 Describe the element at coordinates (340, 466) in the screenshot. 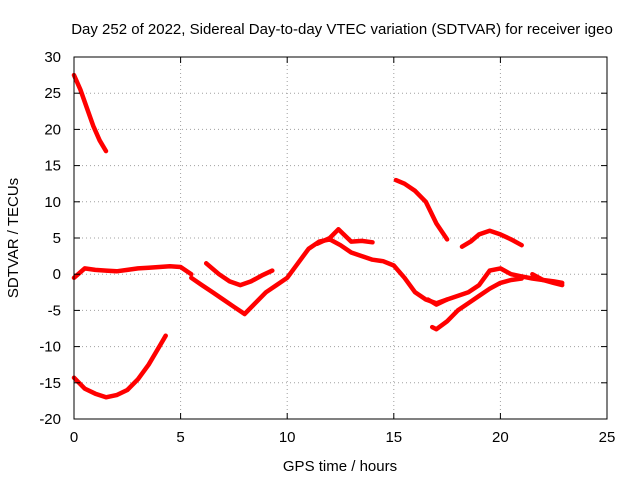

I see `x-axis-label: GPS time / hours` at that location.